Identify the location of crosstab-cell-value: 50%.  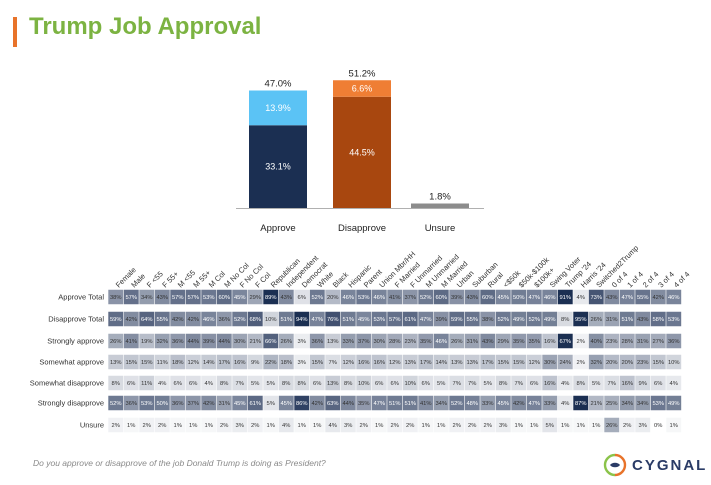
(519, 298).